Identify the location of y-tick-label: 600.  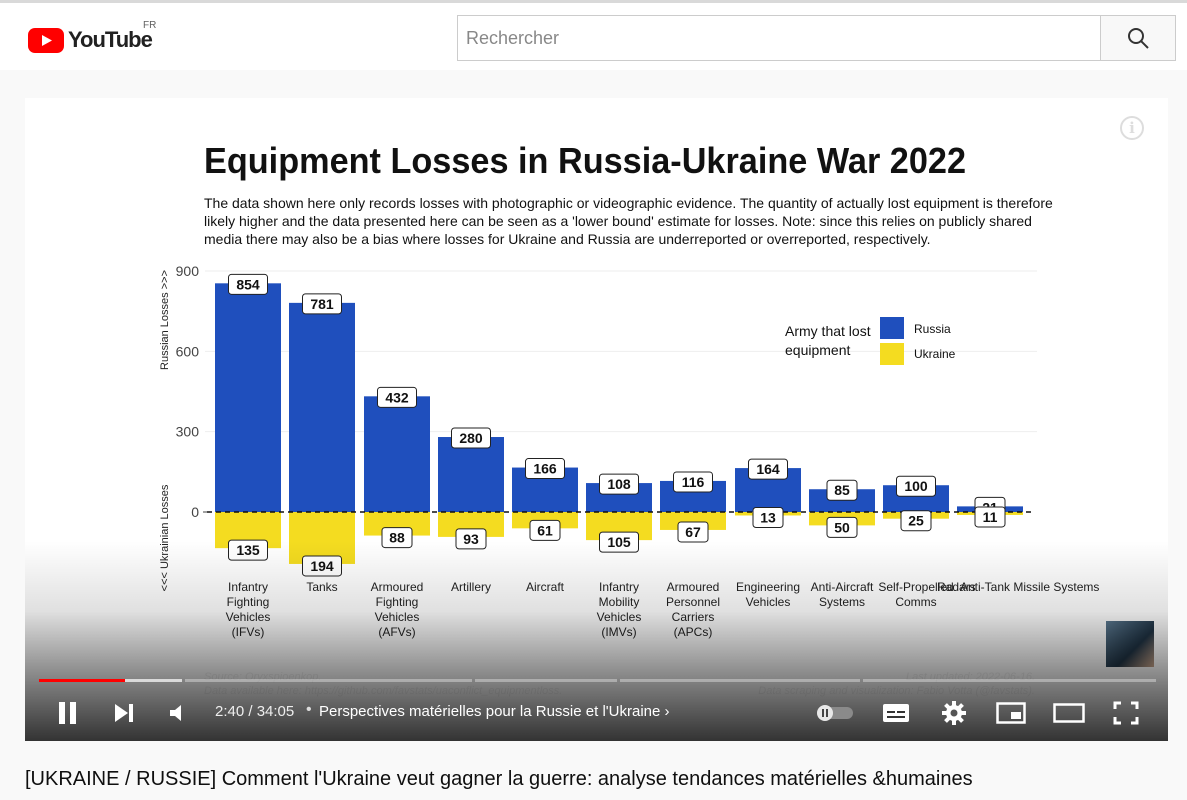
(188, 351).